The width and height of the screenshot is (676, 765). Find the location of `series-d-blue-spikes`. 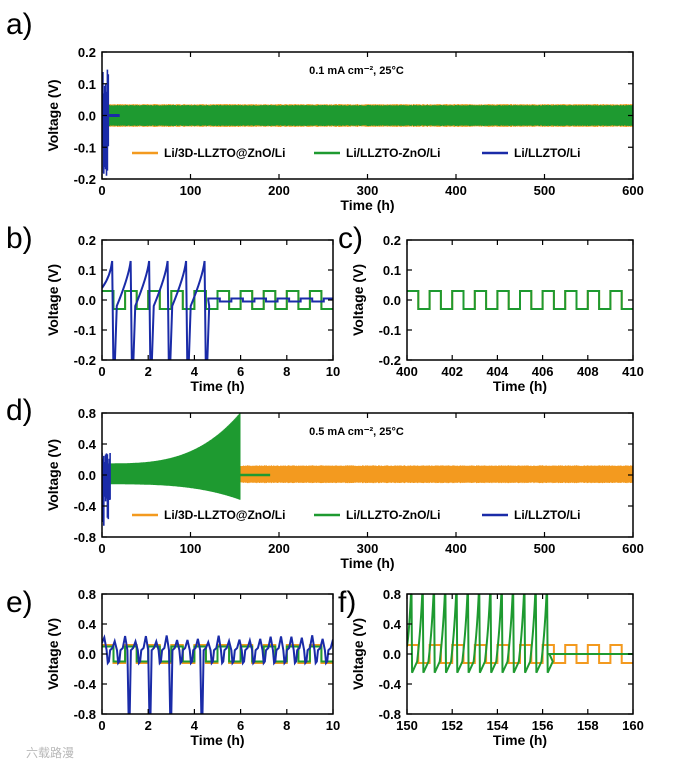

series-d-blue-spikes is located at coordinates (106, 489).